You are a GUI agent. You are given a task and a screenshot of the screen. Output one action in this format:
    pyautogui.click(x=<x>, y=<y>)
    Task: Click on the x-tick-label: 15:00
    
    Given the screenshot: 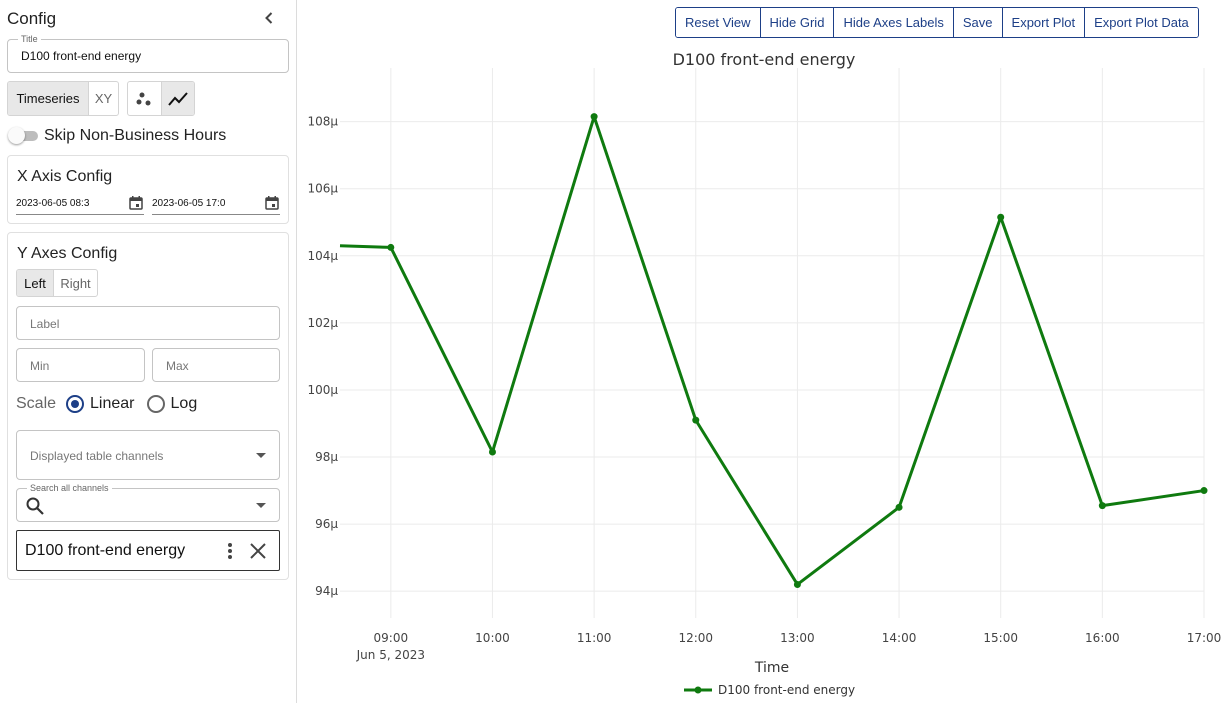 What is the action you would take?
    pyautogui.click(x=1000, y=638)
    